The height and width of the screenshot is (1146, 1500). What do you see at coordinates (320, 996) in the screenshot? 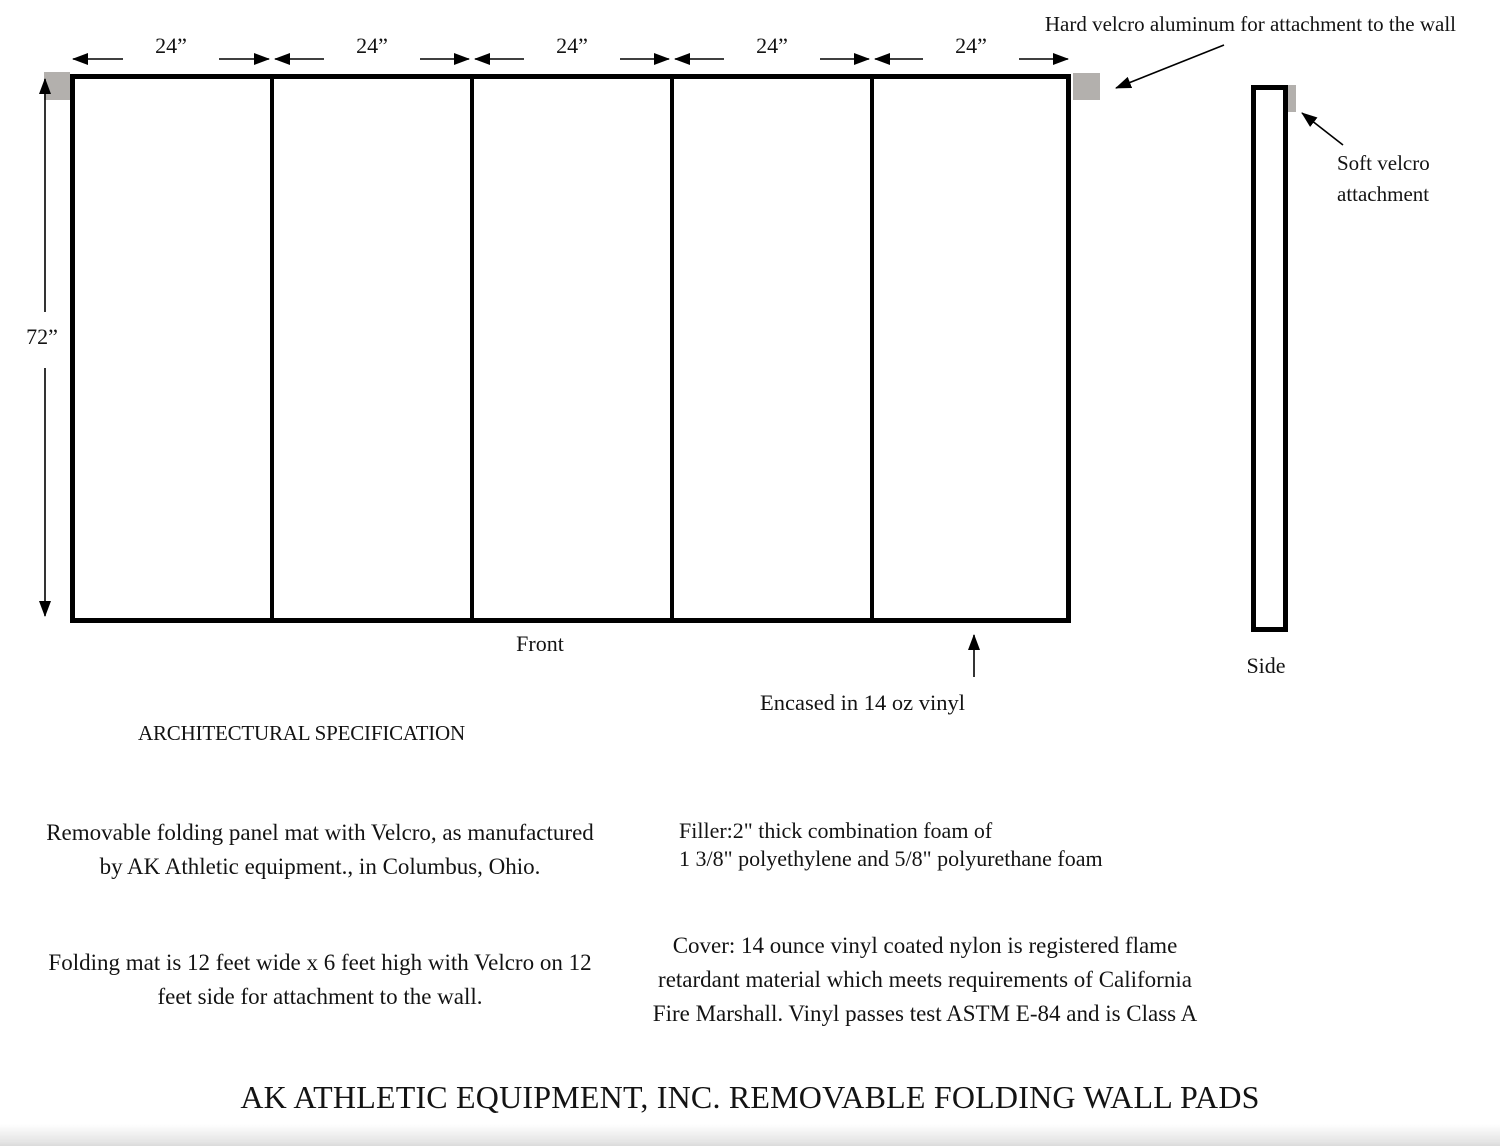
I see `spec-paragraph-line: feet side for attachment to the wall.` at bounding box center [320, 996].